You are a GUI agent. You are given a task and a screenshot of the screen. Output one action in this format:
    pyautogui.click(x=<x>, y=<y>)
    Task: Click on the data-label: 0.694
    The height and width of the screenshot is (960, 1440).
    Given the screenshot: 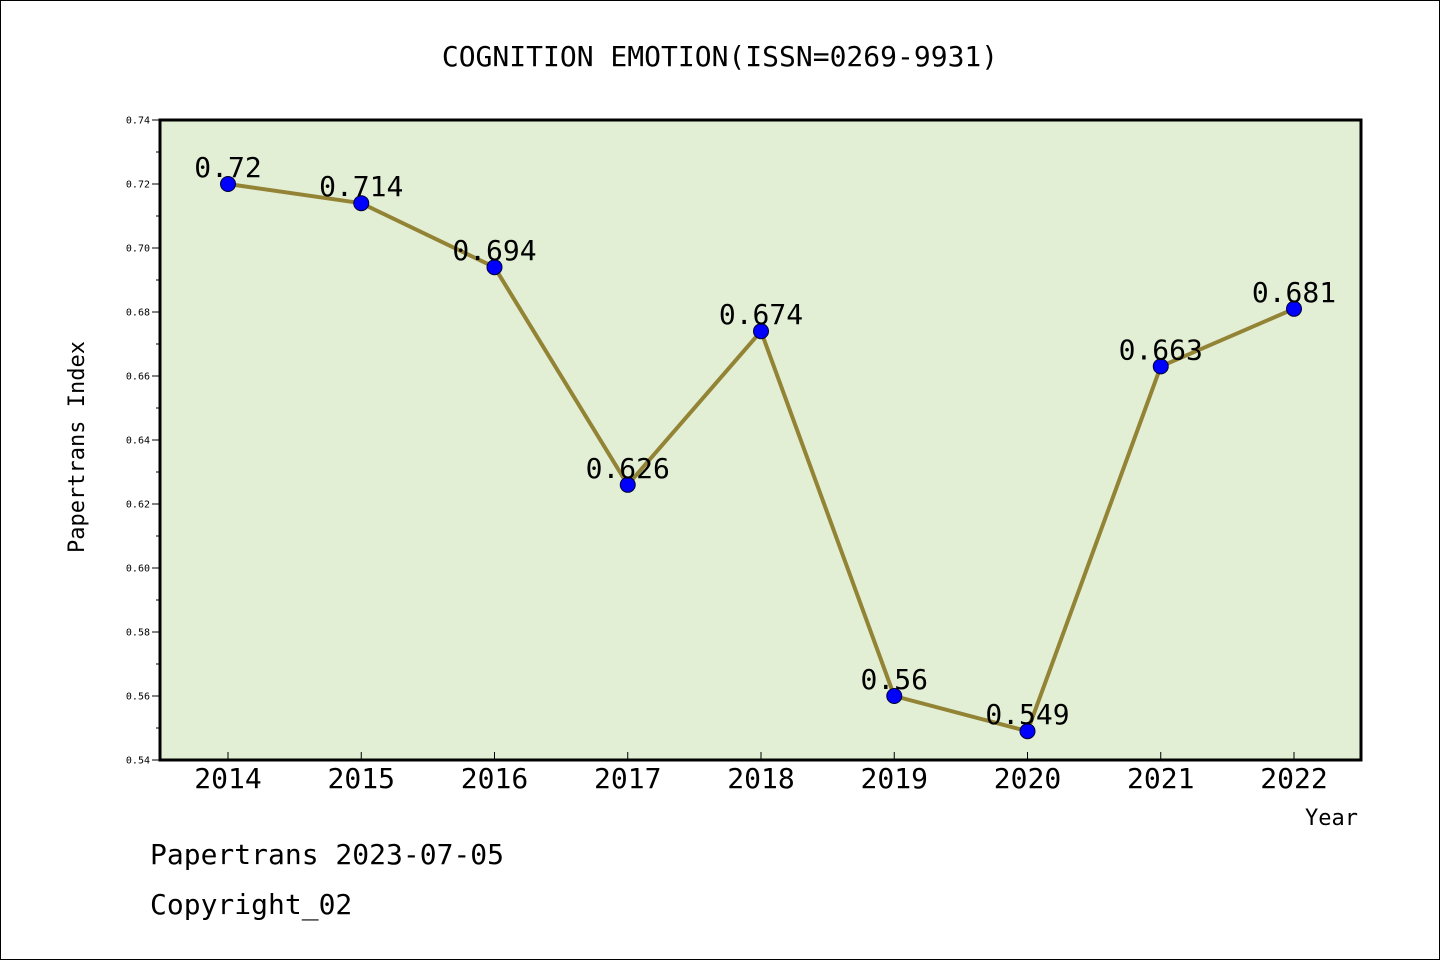 What is the action you would take?
    pyautogui.click(x=494, y=250)
    